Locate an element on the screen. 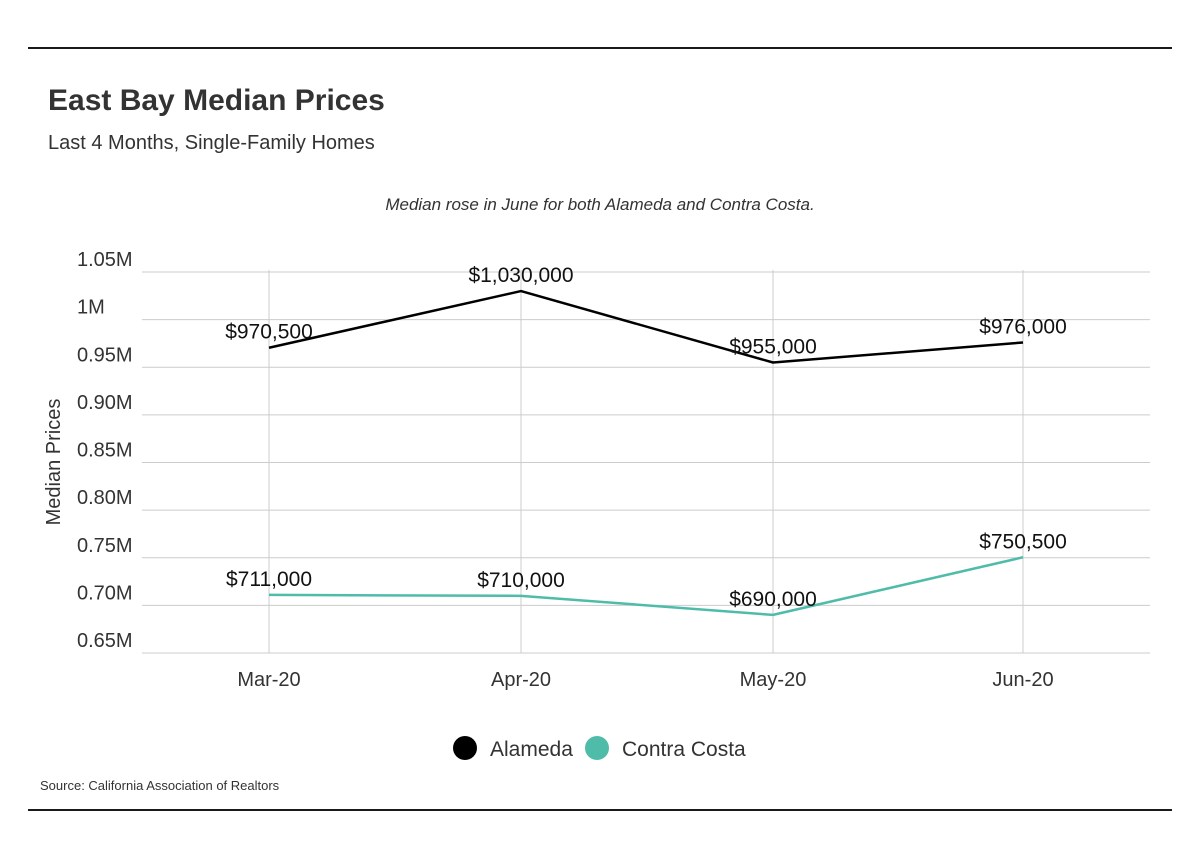 The width and height of the screenshot is (1200, 863). x-tick-label: May-20 is located at coordinates (773, 680).